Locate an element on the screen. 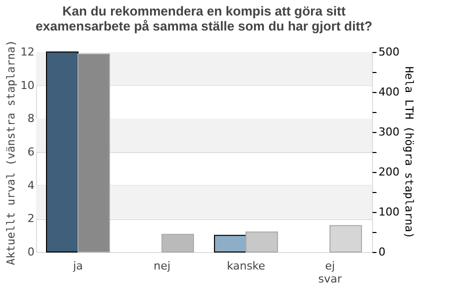  y2-tick-label: 300 is located at coordinates (389, 132).